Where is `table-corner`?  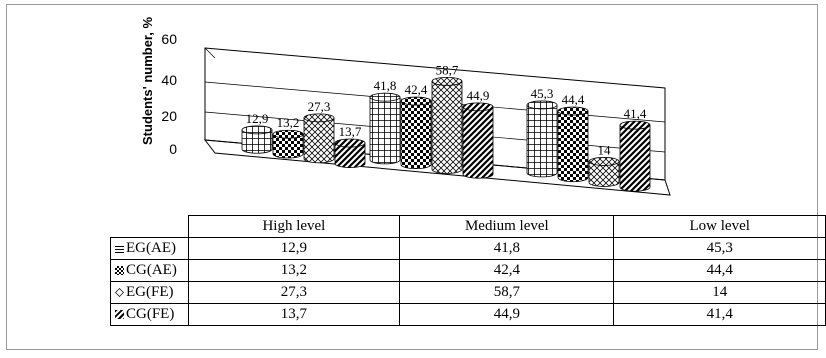
table-corner is located at coordinates (149, 226).